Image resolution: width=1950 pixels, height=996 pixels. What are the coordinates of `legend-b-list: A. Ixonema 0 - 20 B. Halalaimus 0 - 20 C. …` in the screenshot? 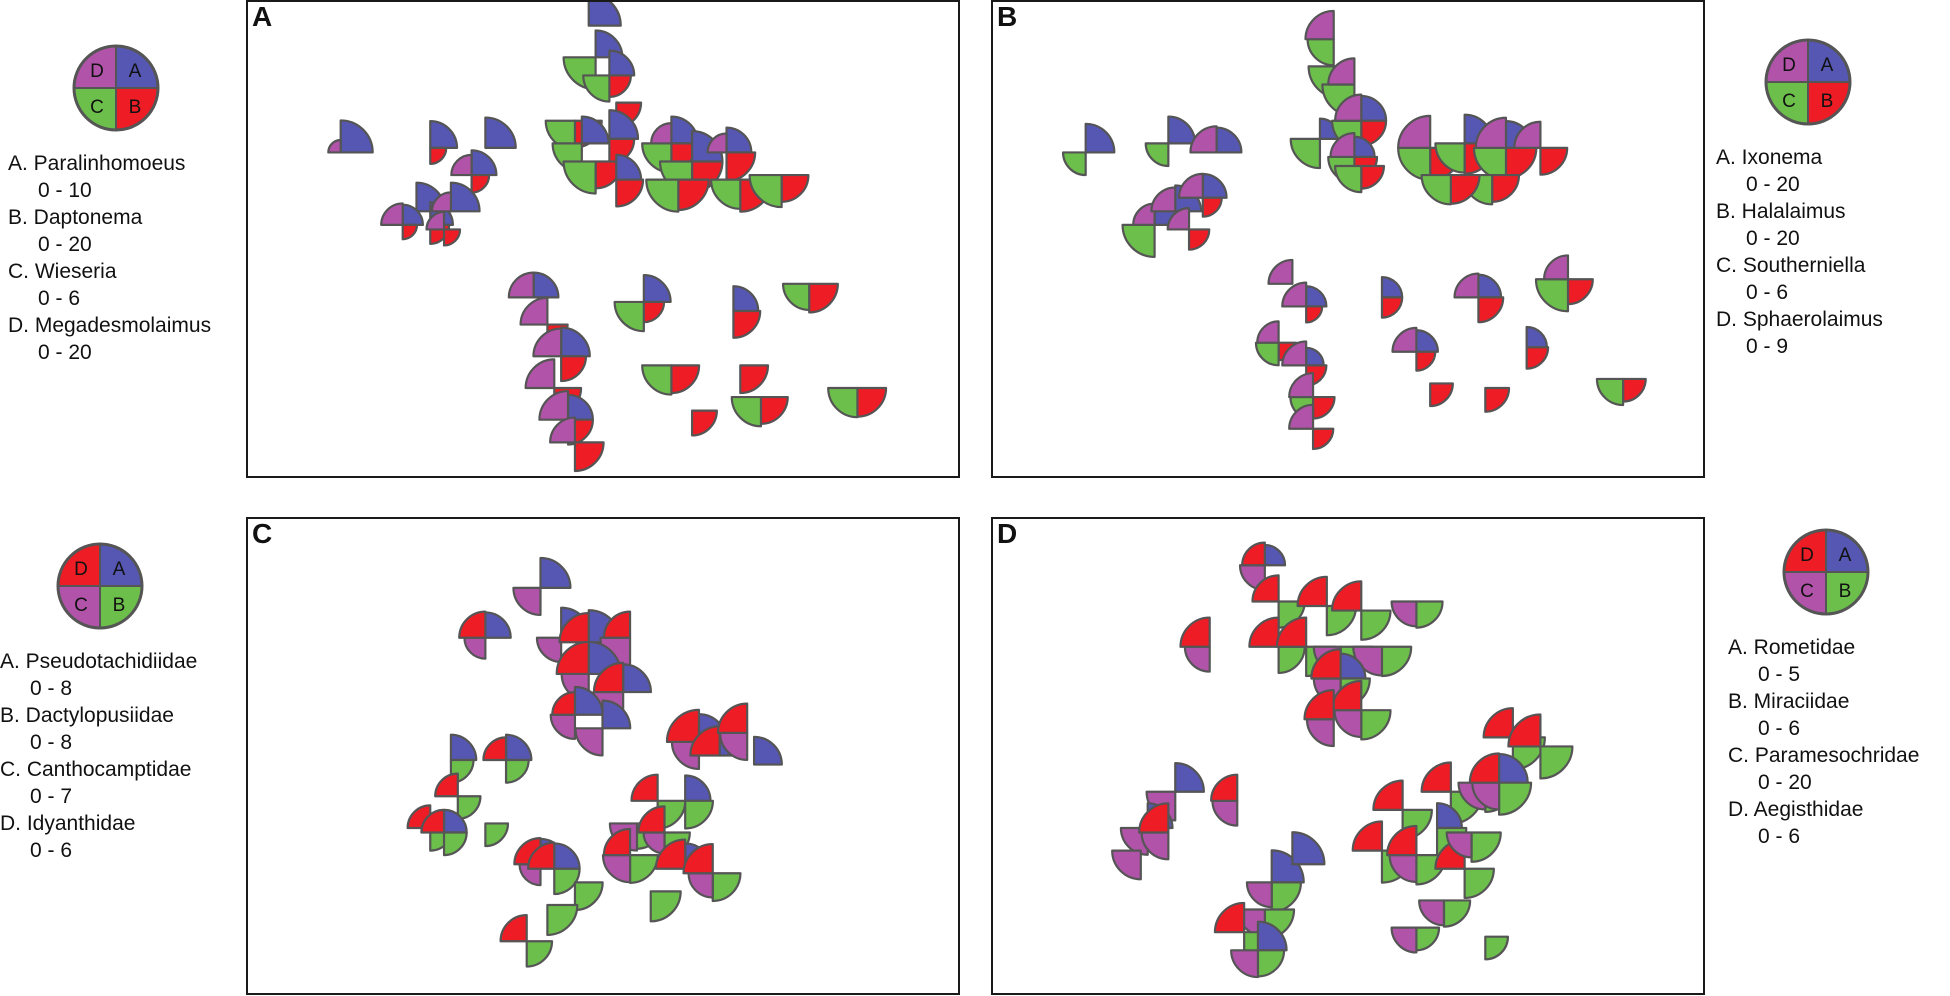 It's located at (1833, 252).